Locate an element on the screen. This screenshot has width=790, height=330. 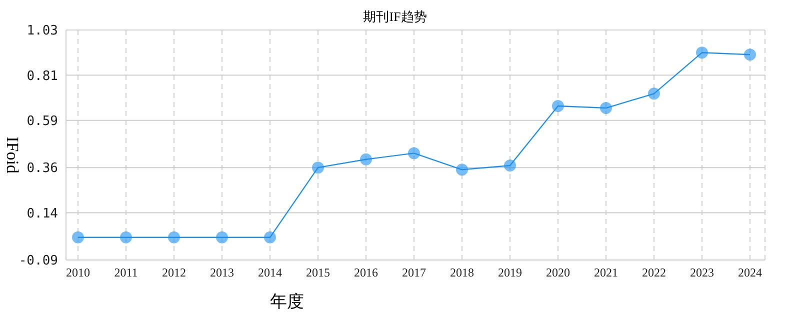
x-tick-label: 2014 is located at coordinates (270, 273).